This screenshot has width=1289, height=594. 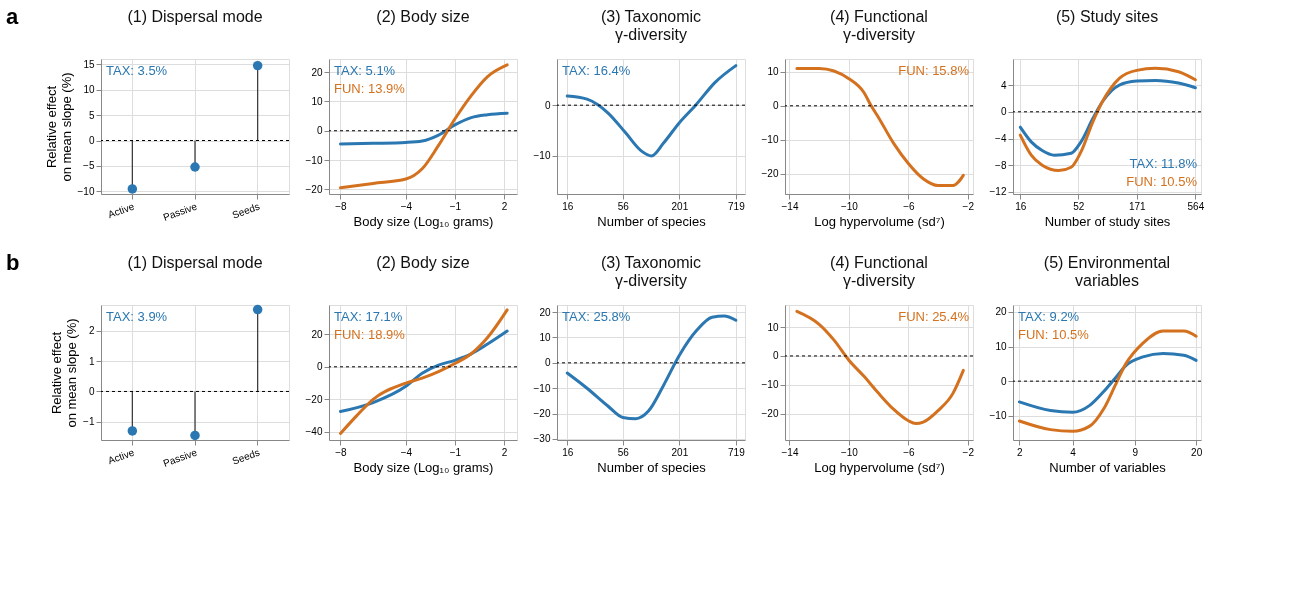 What do you see at coordinates (368, 316) in the screenshot?
I see `text: TAX: 17.1%` at bounding box center [368, 316].